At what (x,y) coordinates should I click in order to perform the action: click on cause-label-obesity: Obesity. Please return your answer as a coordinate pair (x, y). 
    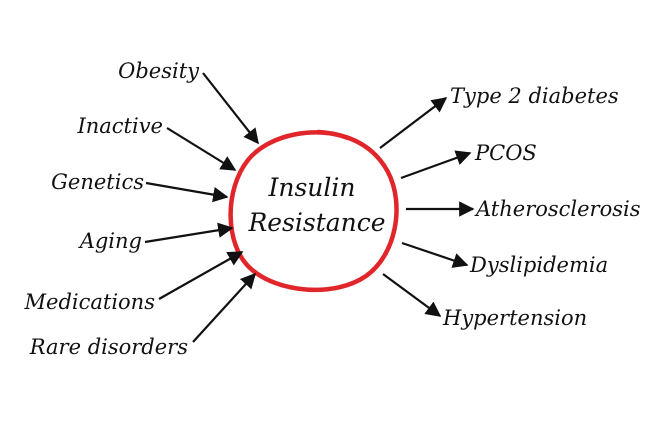
    Looking at the image, I should click on (159, 71).